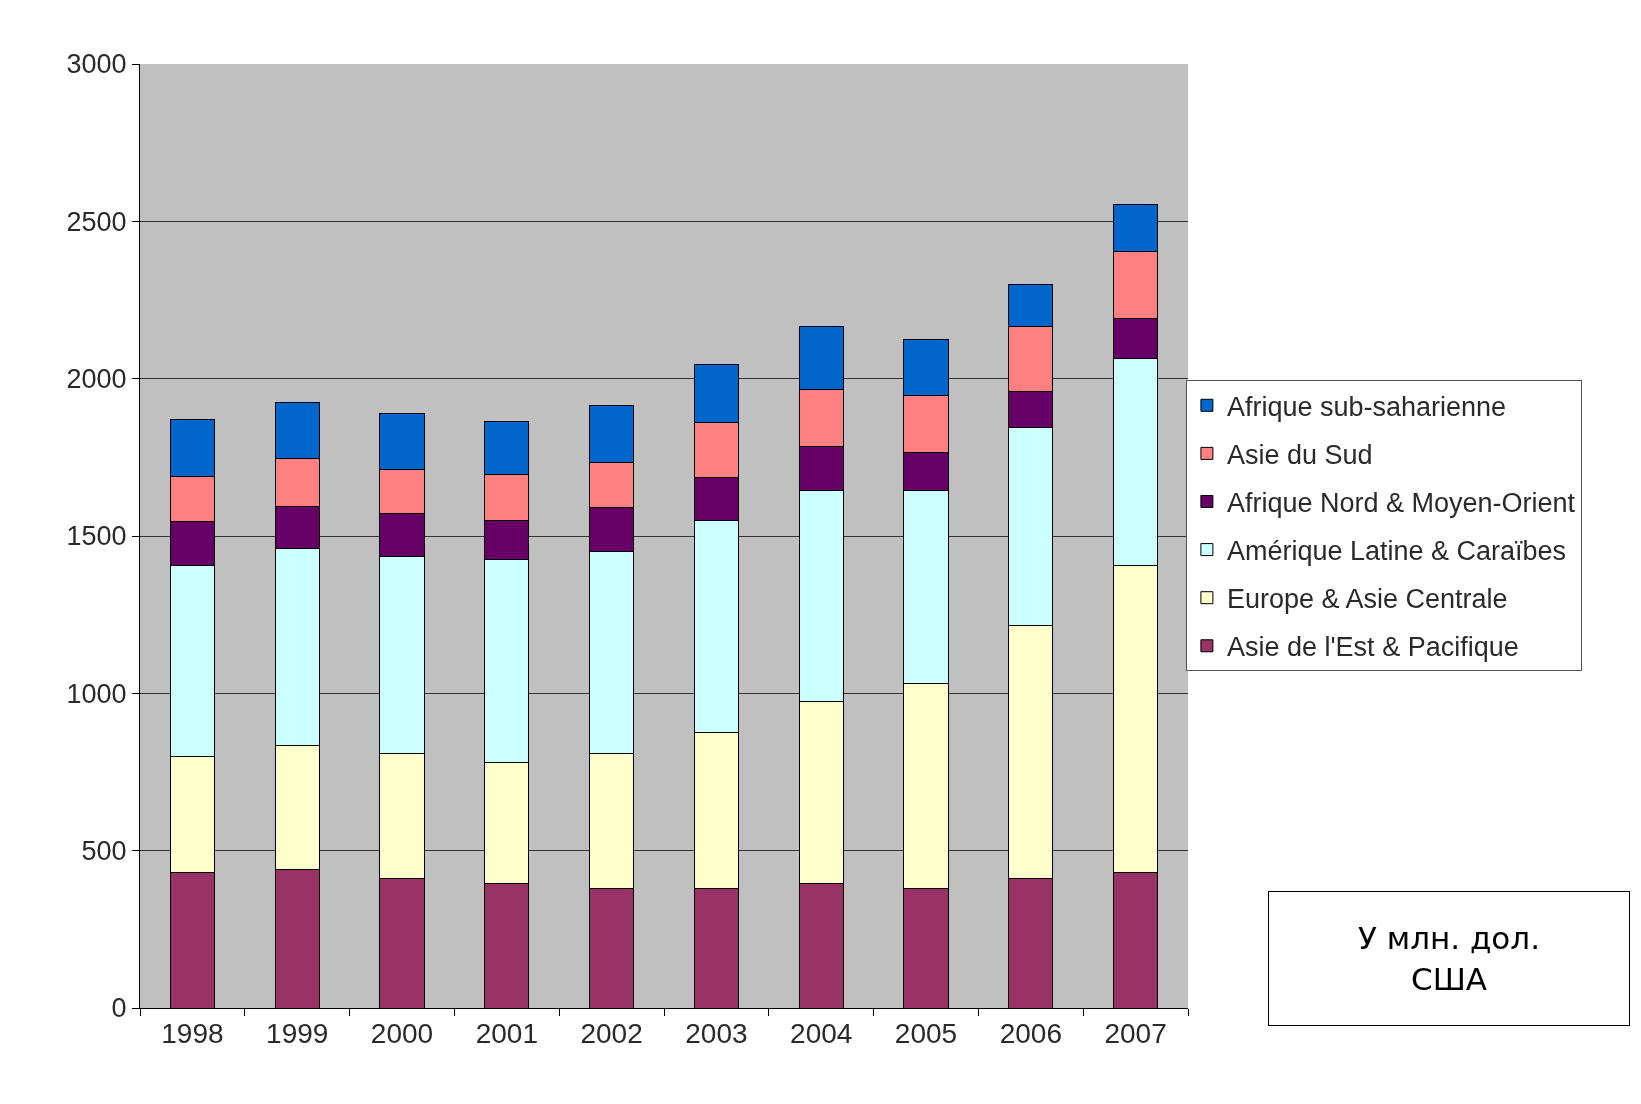  What do you see at coordinates (96, 536) in the screenshot?
I see `y-tick-label: 1500` at bounding box center [96, 536].